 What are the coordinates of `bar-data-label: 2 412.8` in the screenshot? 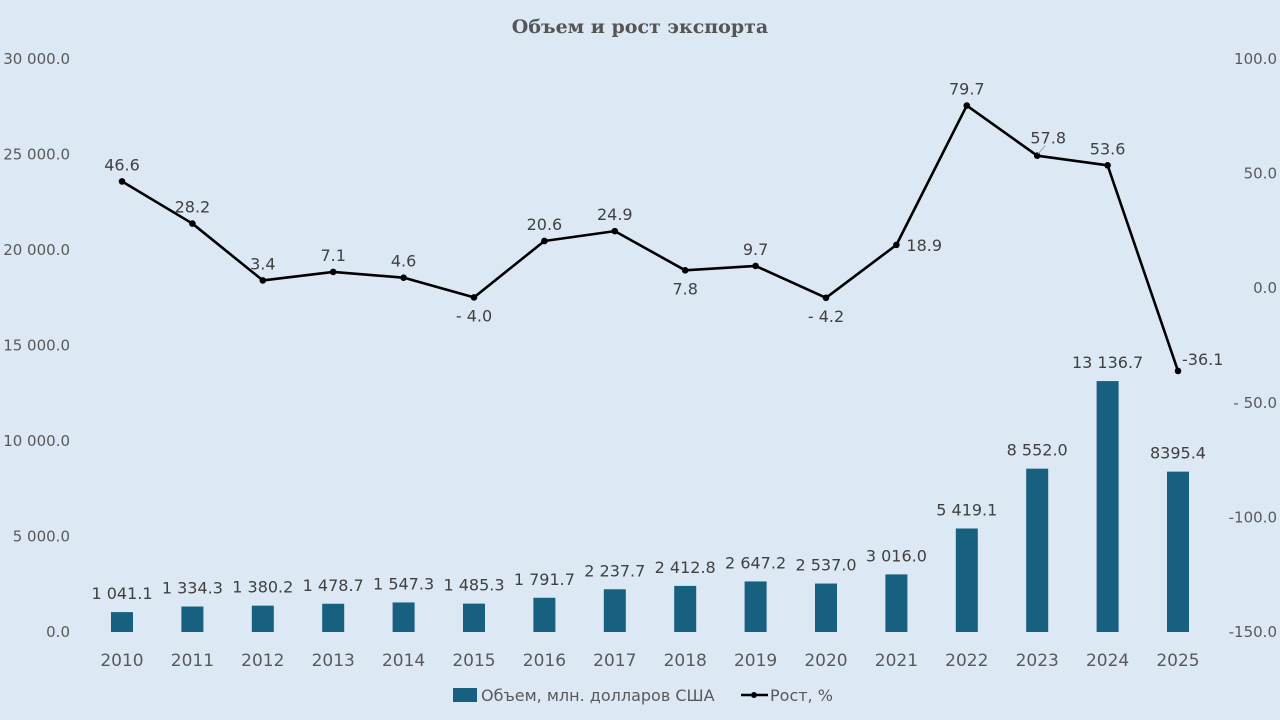 It's located at (685, 567).